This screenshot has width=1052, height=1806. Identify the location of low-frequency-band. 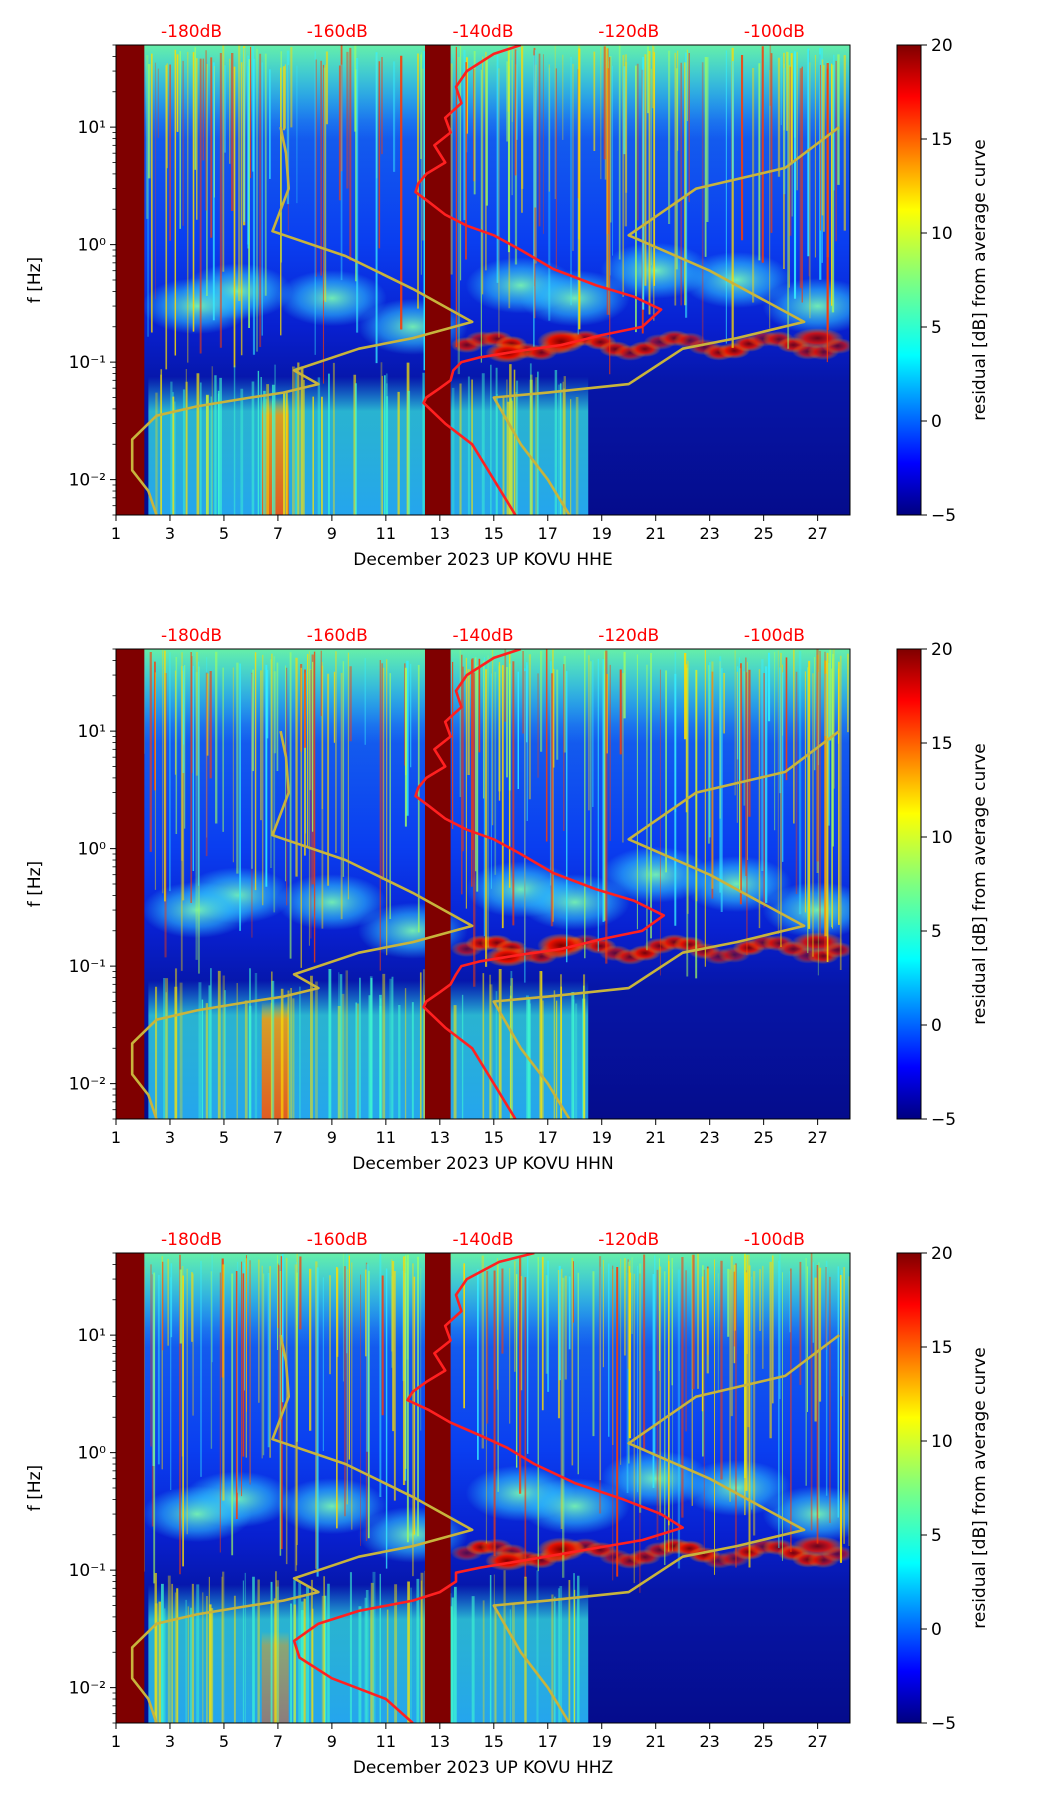
(368, 1049).